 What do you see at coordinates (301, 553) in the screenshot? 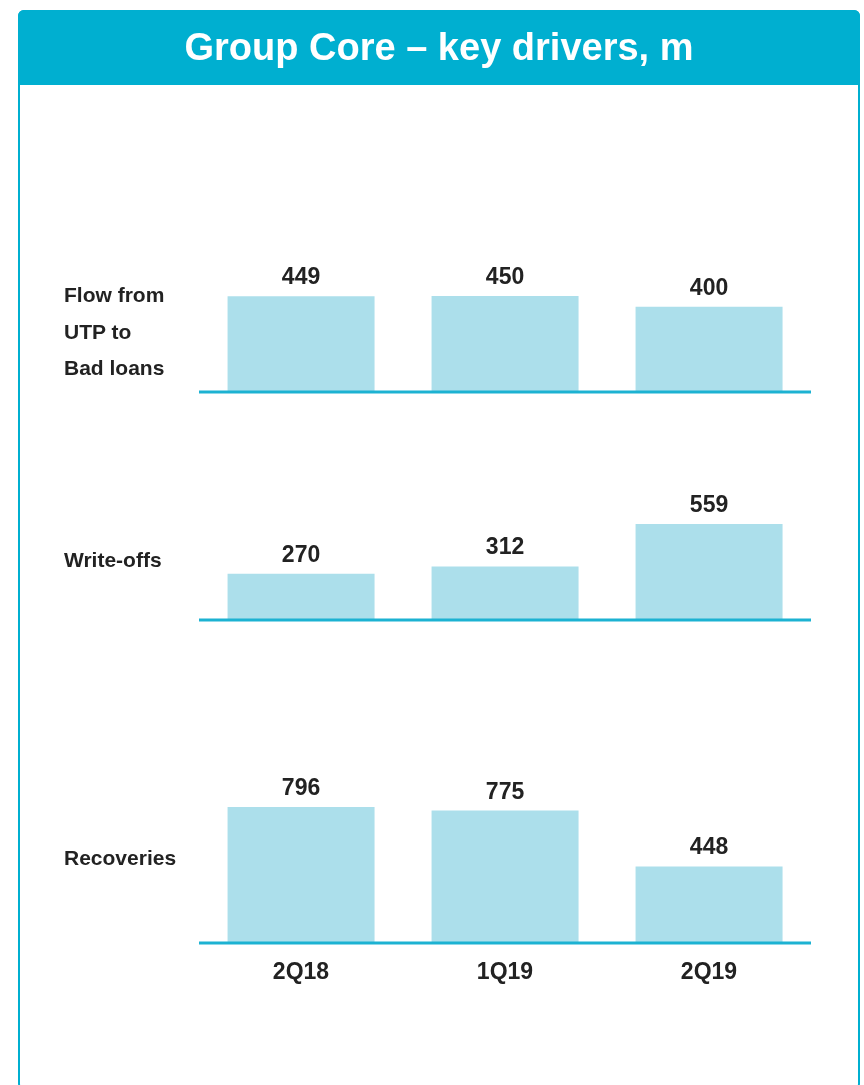
I see `data-label: 270` at bounding box center [301, 553].